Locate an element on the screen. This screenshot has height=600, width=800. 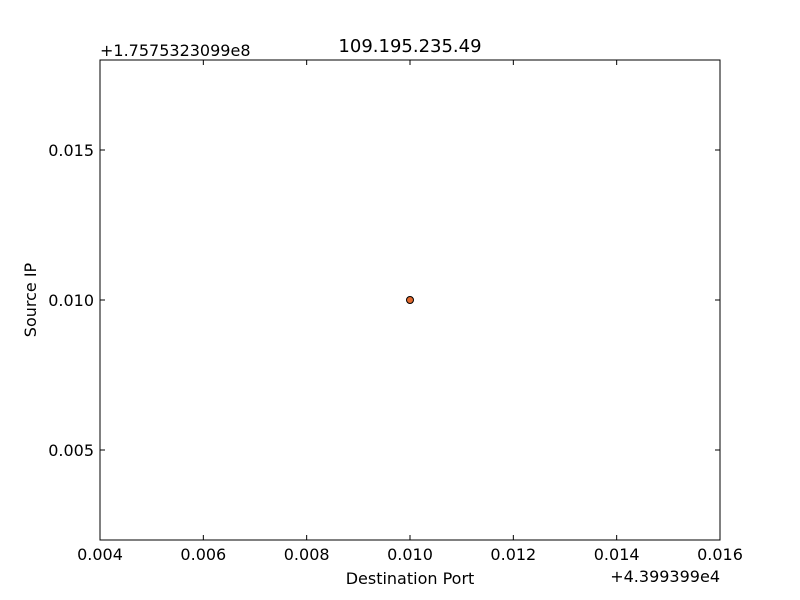
x-tick-label: 0.004 is located at coordinates (100, 554).